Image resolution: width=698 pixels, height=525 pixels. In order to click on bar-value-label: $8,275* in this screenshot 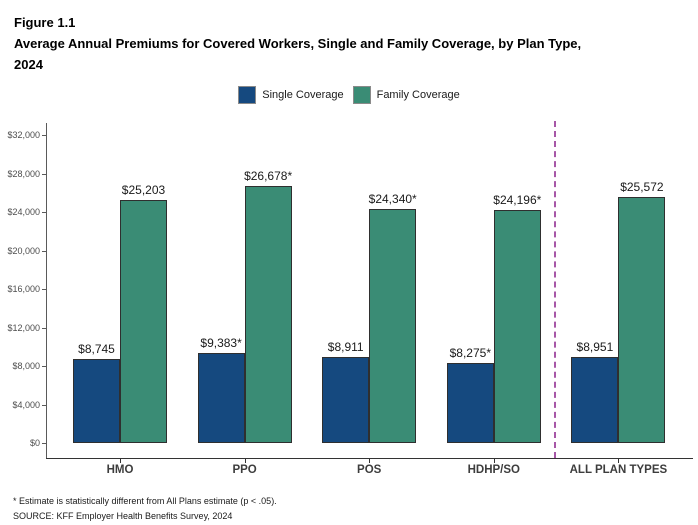, I will do `click(470, 353)`.